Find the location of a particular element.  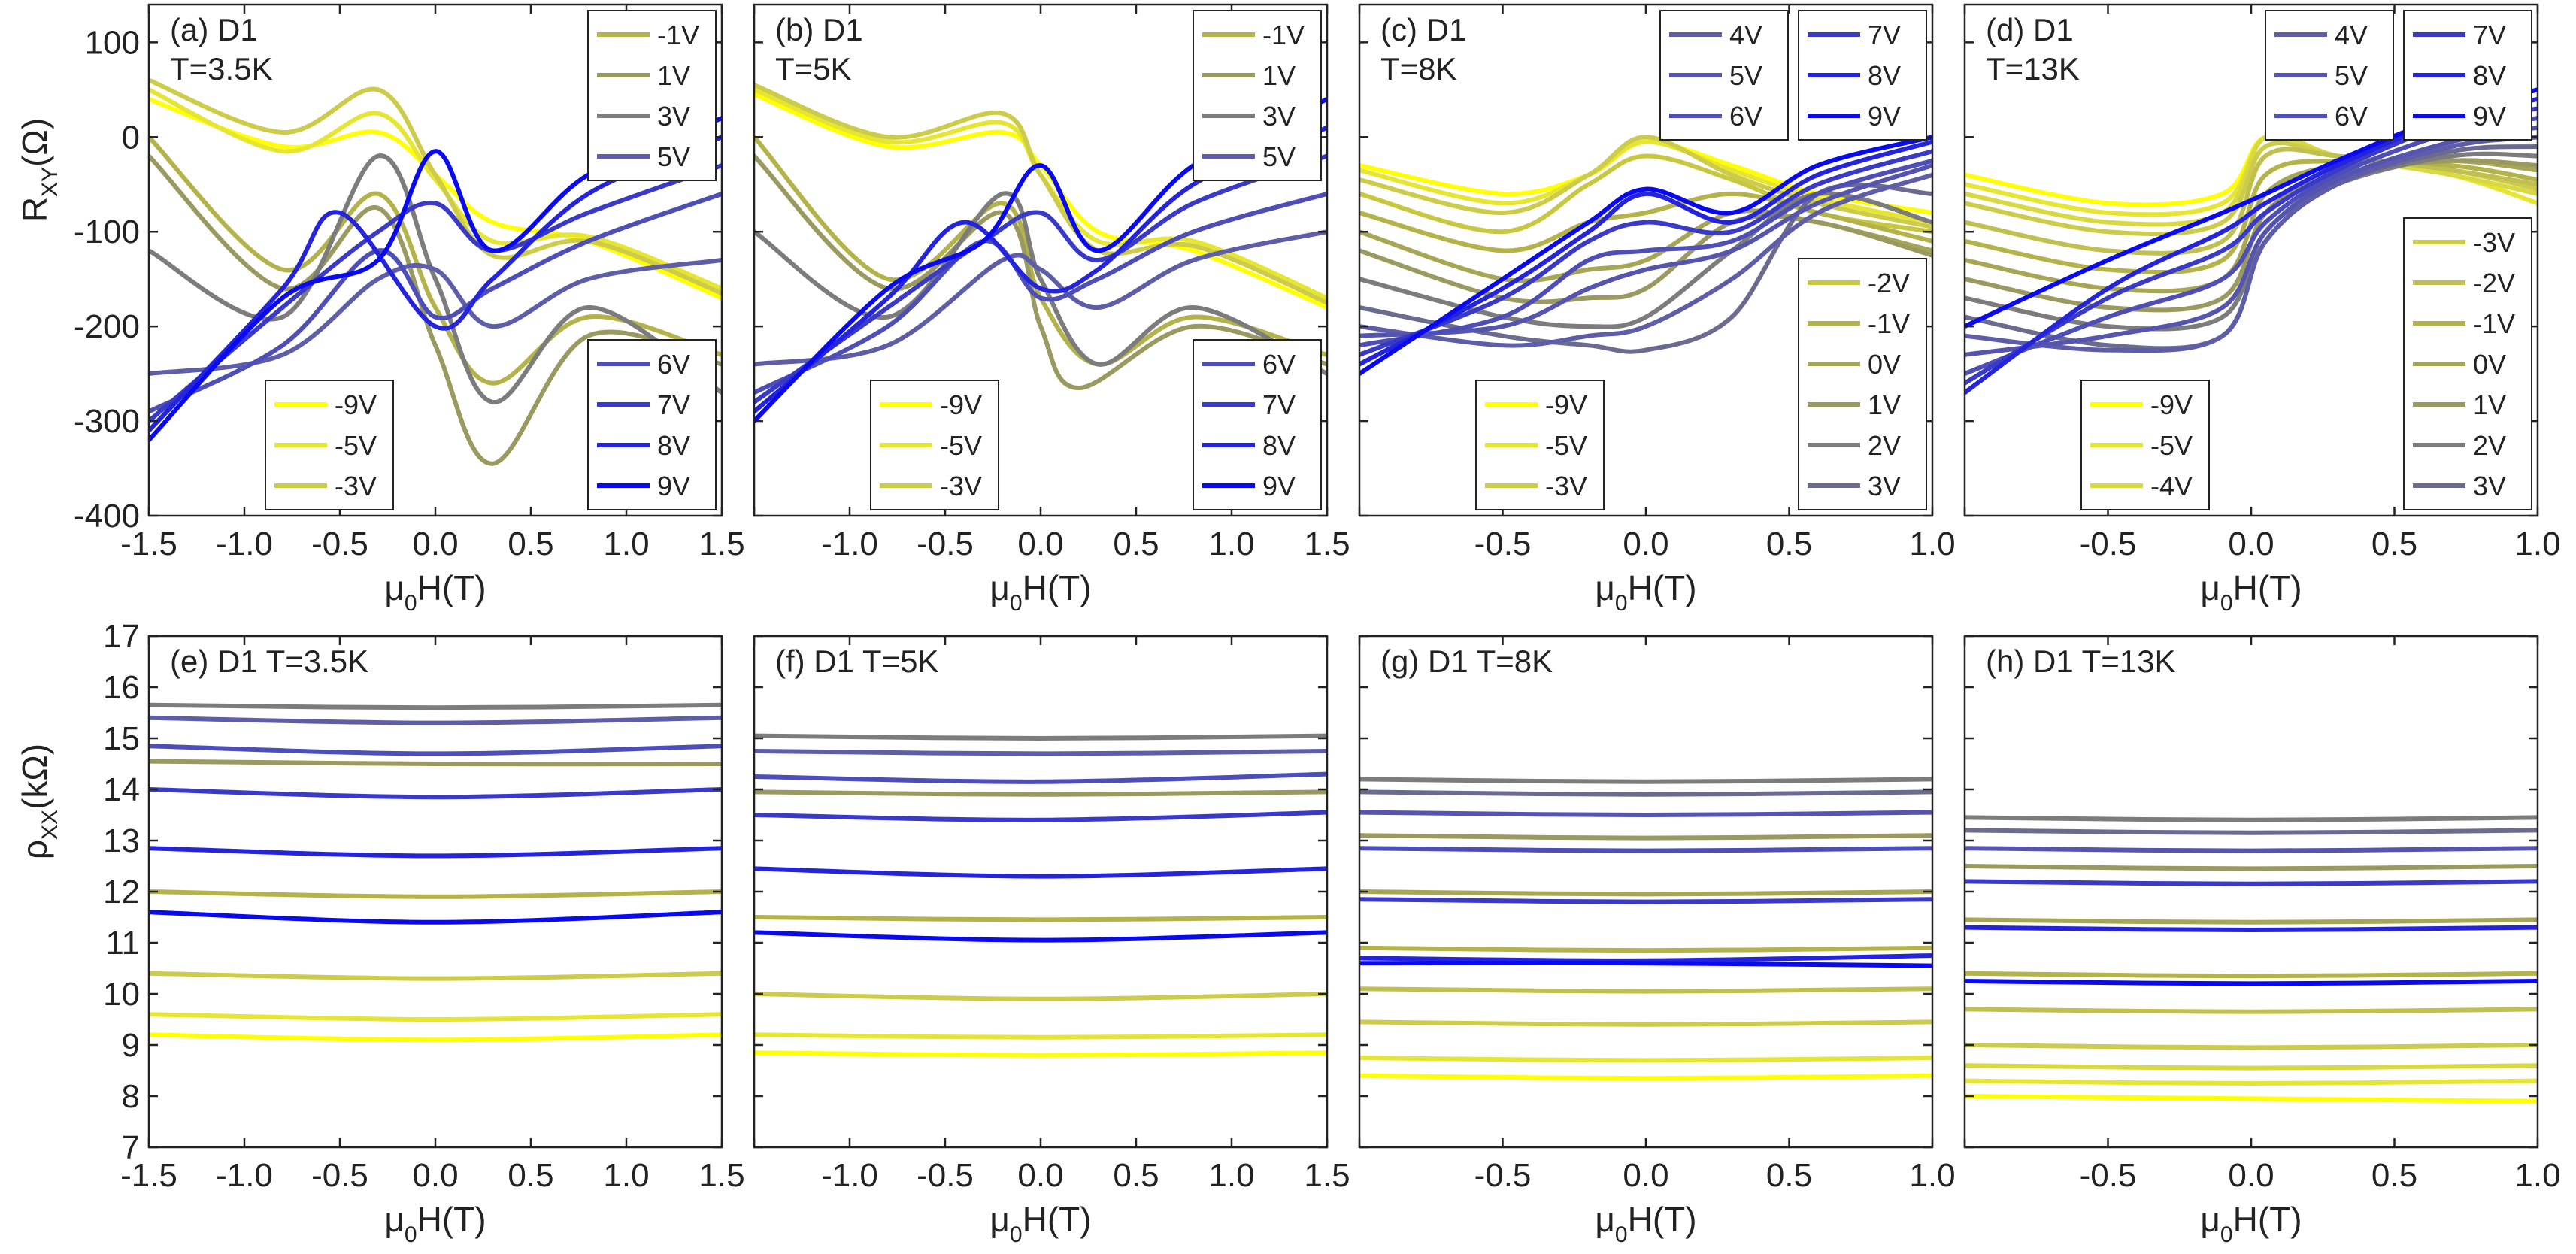

legend-label: 3V is located at coordinates (673, 116).